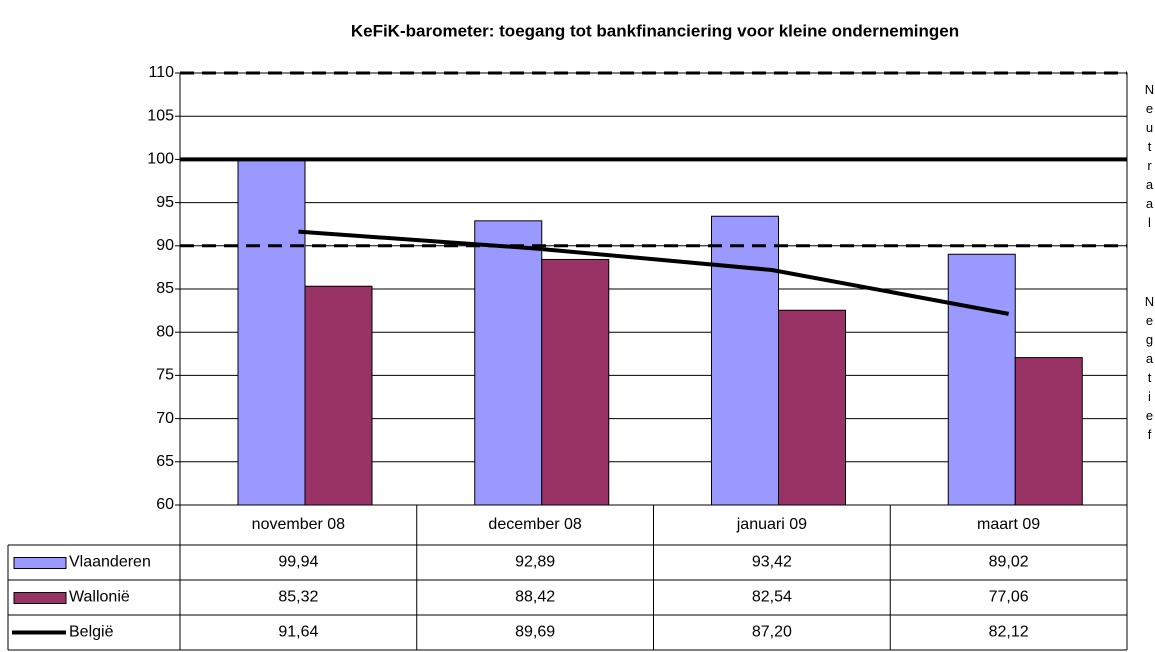 The image size is (1155, 652). I want to click on table-cell: 91,64, so click(298, 632).